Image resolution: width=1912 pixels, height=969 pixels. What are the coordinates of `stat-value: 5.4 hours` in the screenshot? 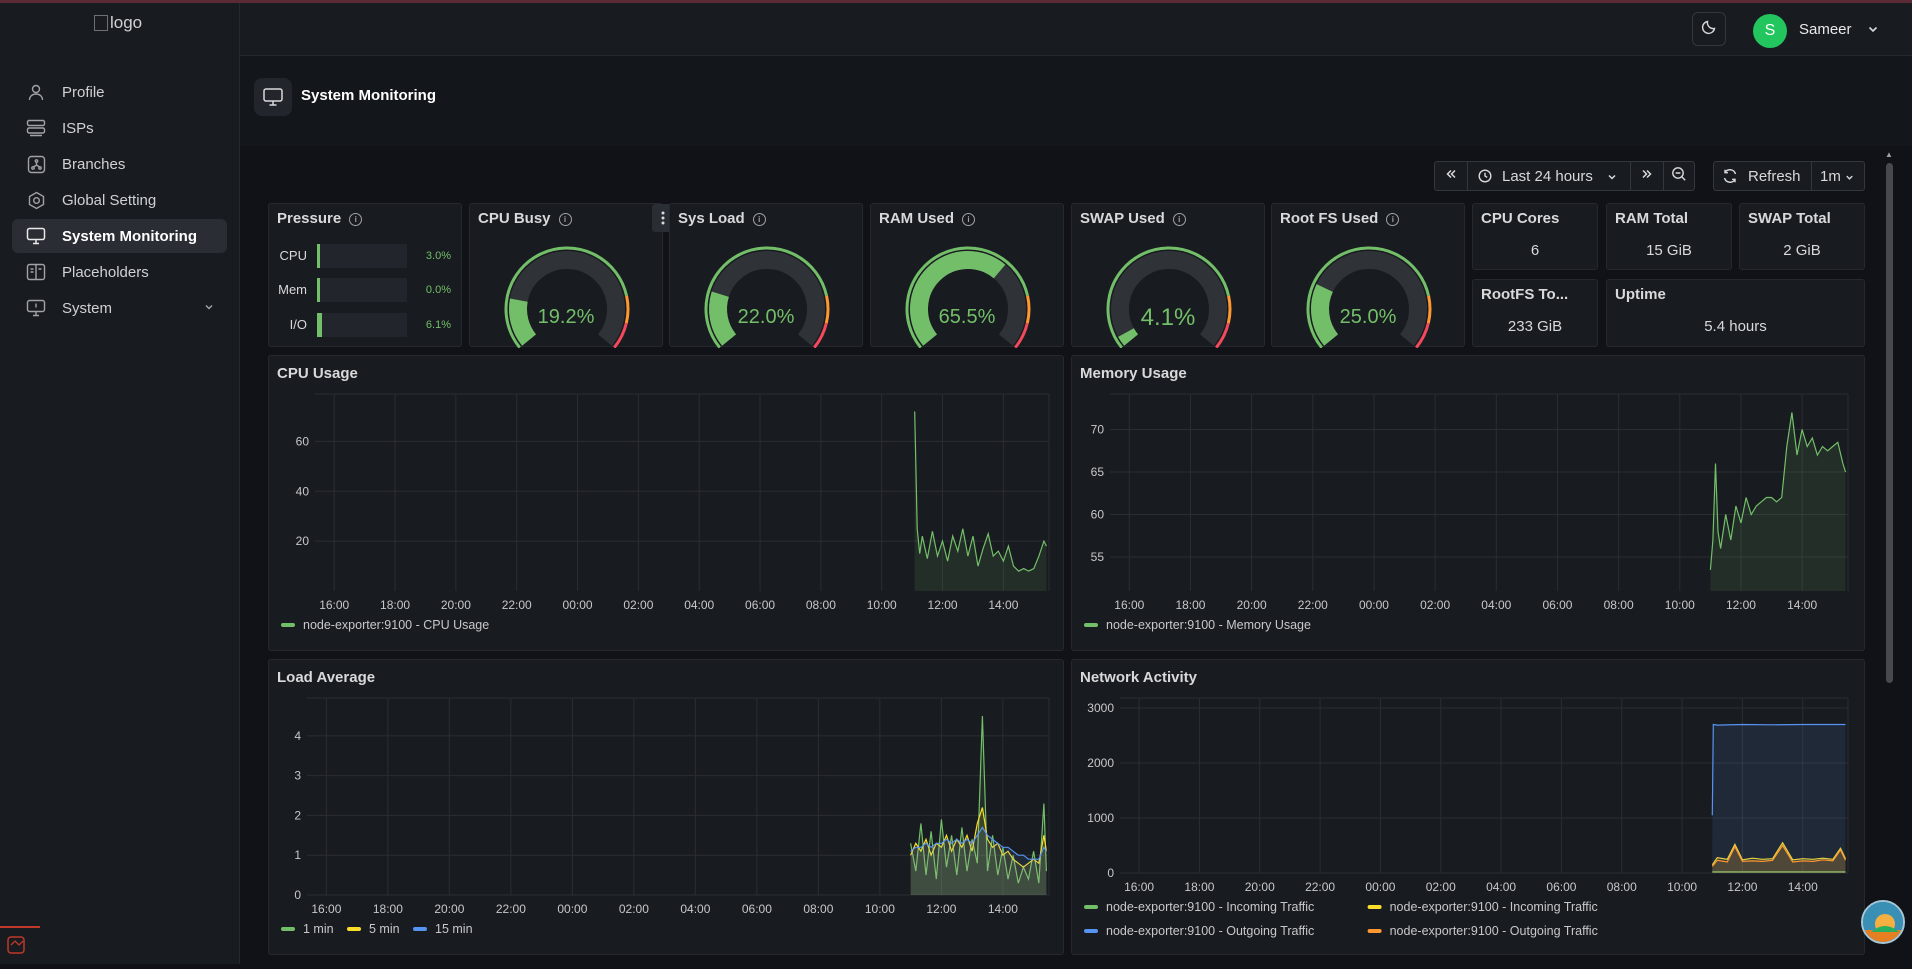 It's located at (1735, 326).